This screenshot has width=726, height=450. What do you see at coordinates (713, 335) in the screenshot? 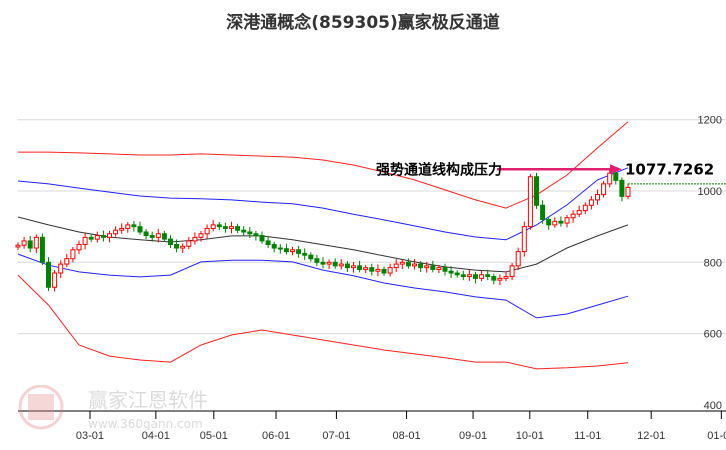
I see `y-tick-label: 600` at bounding box center [713, 335].